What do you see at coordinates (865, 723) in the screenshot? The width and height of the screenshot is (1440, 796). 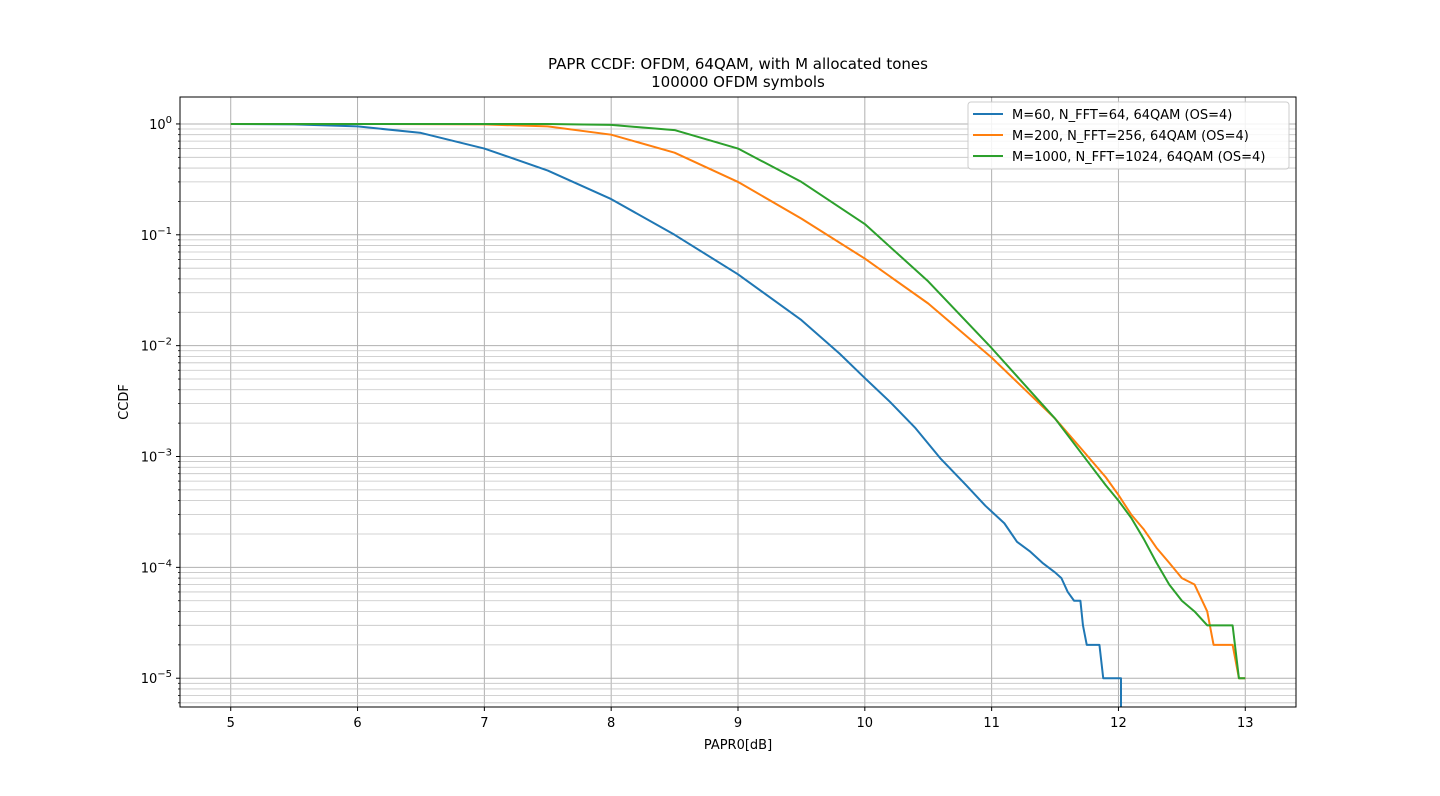 I see `x-tick-label: 10` at bounding box center [865, 723].